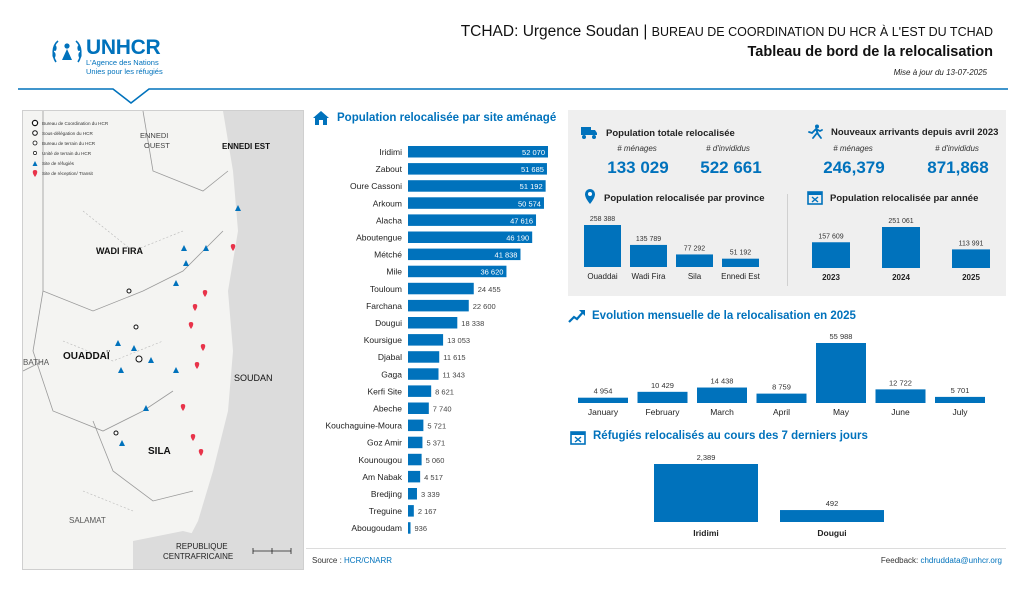  Describe the element at coordinates (815, 198) in the screenshot. I see `calendar-icon` at that location.